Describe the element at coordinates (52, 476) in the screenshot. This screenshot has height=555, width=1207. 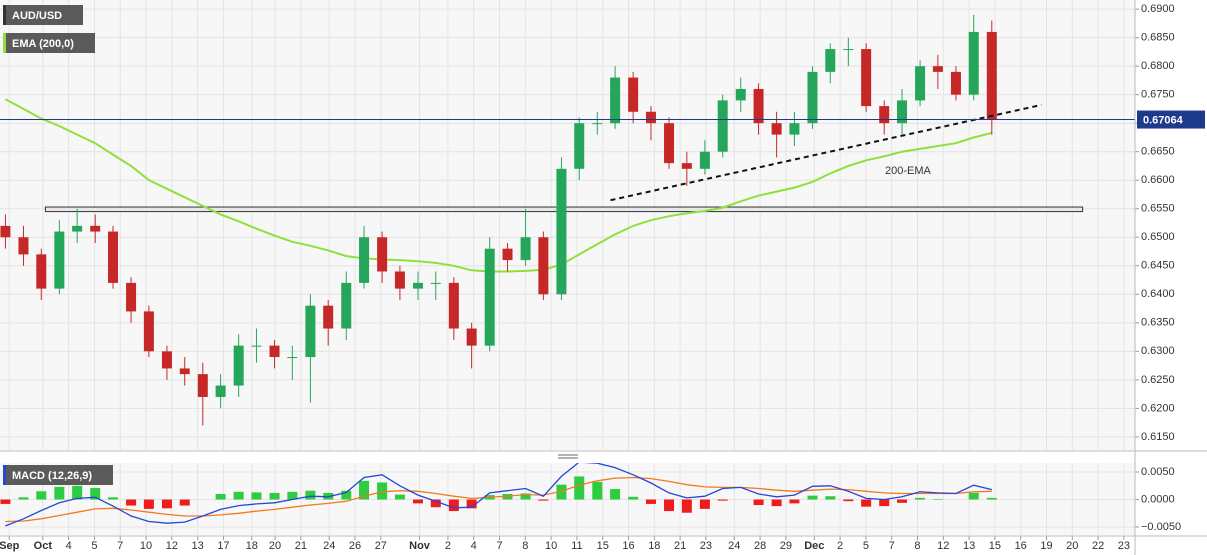
I see `macd-title: MACD (12,26,9)` at that location.